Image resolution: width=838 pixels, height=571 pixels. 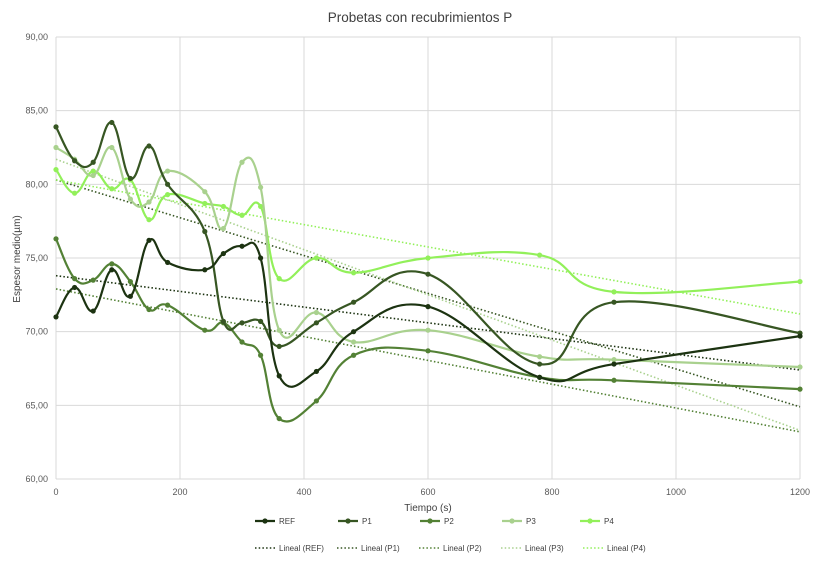 I want to click on legend-item-trend-p1: Lineal (P1), so click(x=368, y=548).